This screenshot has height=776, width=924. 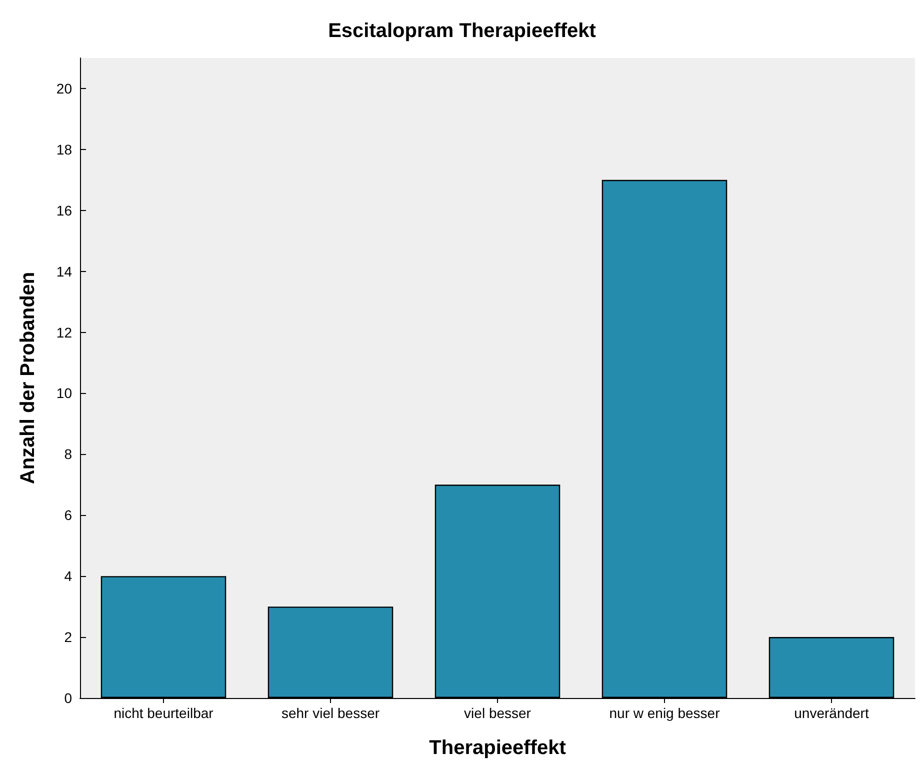 I want to click on y-tick-label: 14, so click(x=64, y=271).